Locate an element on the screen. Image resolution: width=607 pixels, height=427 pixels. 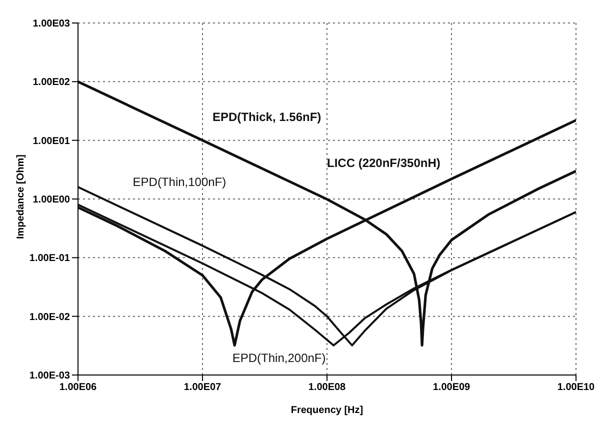
y-tick-label: 1.00E-01 is located at coordinates (49, 258).